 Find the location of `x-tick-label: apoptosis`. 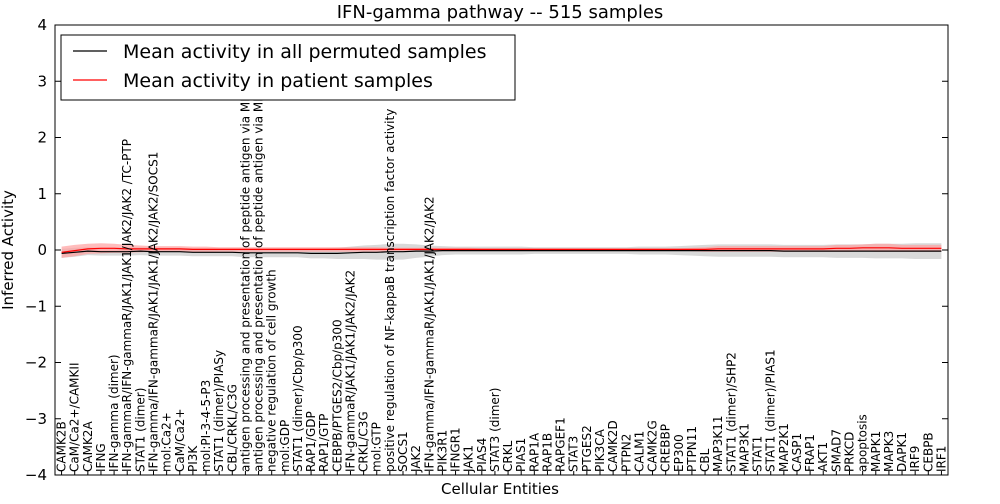

x-tick-label: apoptosis is located at coordinates (863, 443).